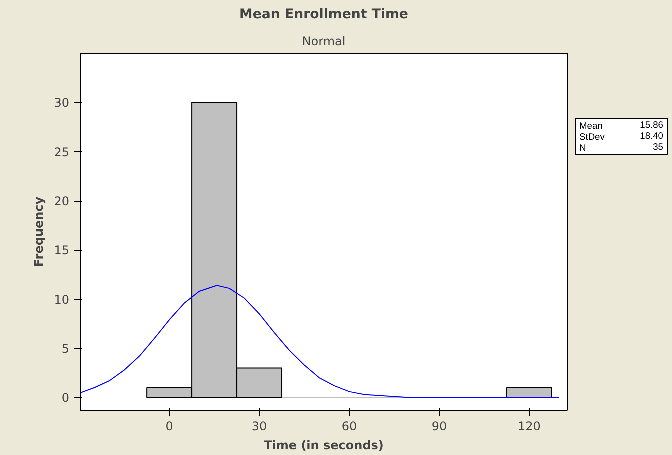 This screenshot has height=455, width=672. I want to click on text: StDev 18.40, so click(622, 136).